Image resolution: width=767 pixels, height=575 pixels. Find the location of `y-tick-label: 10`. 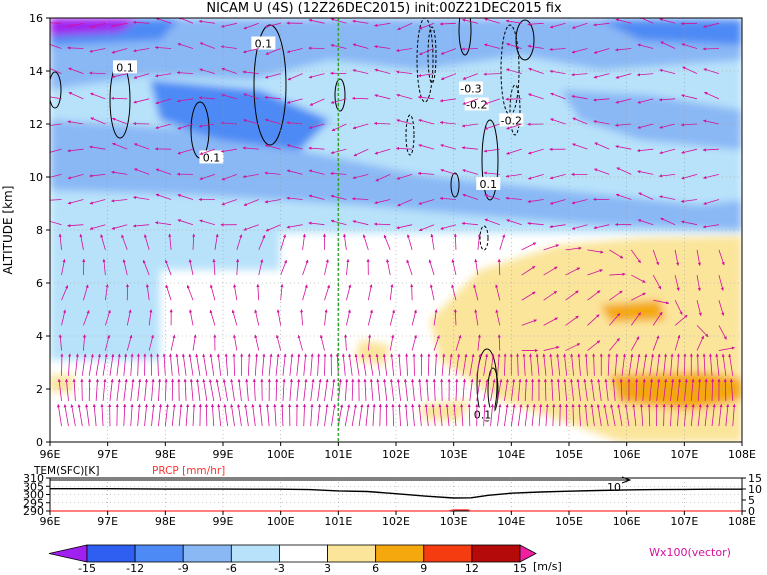

y-tick-label: 10 is located at coordinates (36, 177).